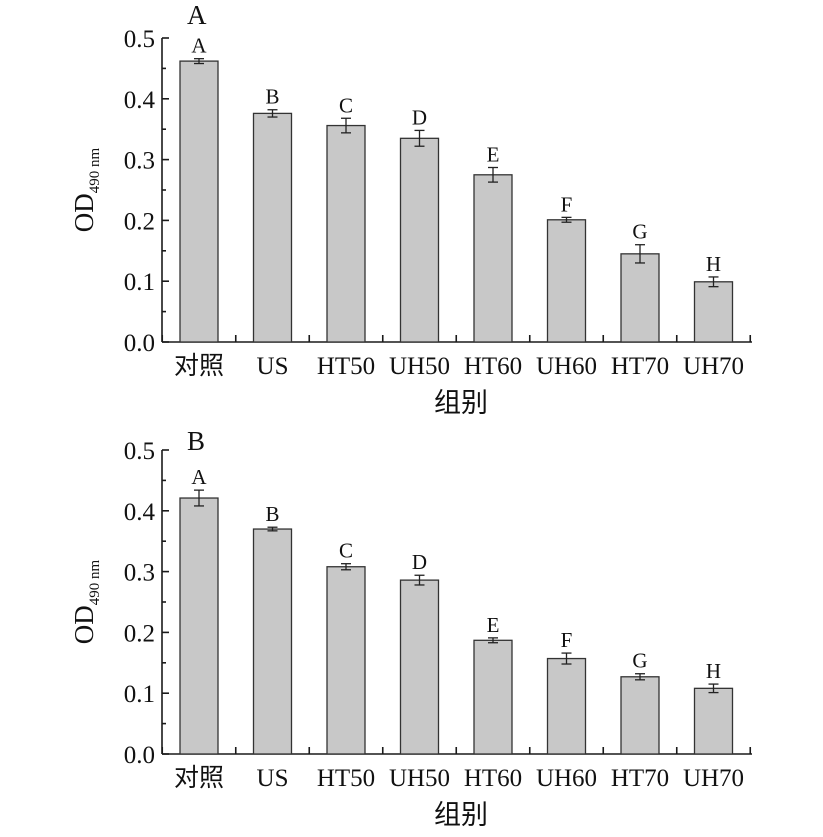 This screenshot has width=823, height=837. Describe the element at coordinates (197, 15) in the screenshot. I see `panel-label: A` at that location.